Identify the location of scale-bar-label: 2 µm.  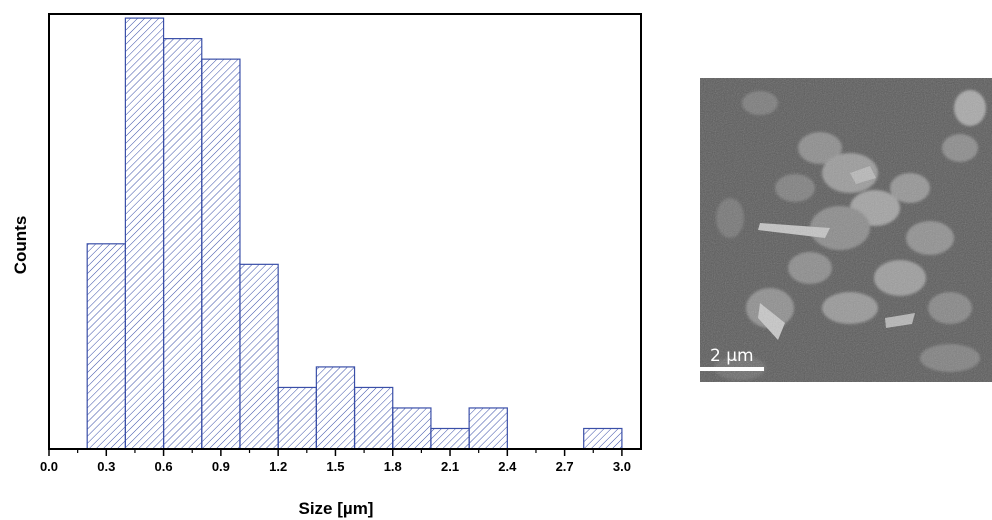
(732, 356).